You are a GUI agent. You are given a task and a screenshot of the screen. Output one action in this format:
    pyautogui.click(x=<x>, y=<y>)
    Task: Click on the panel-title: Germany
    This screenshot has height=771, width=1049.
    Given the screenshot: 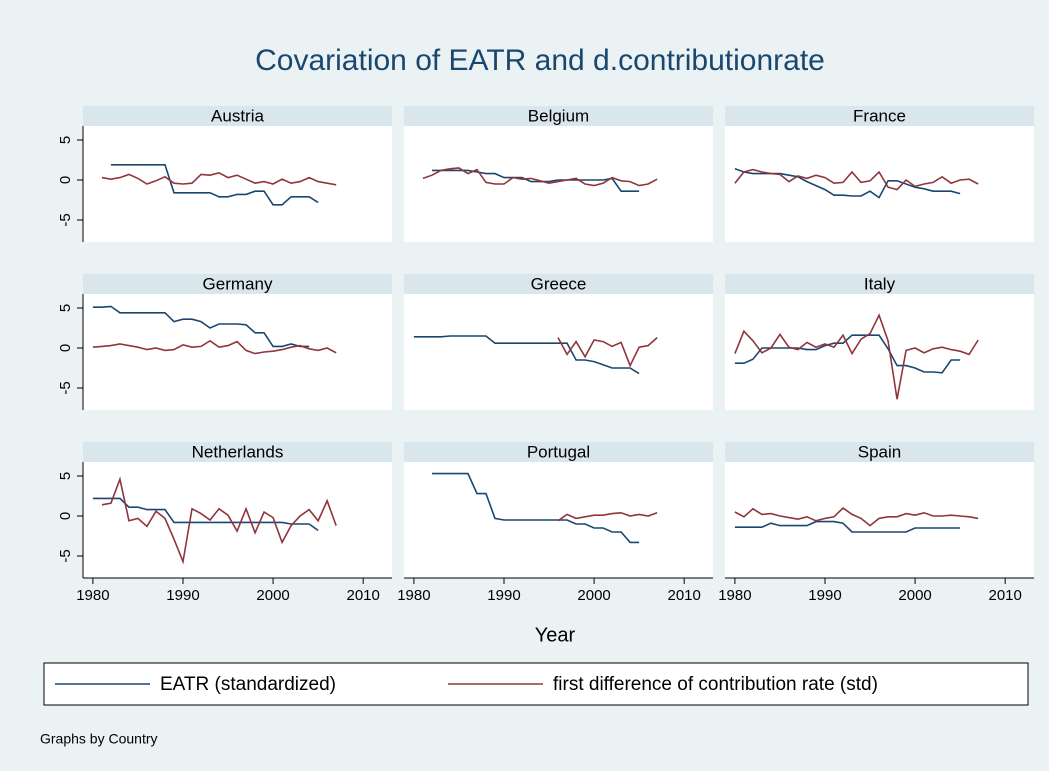 What is the action you would take?
    pyautogui.click(x=238, y=283)
    